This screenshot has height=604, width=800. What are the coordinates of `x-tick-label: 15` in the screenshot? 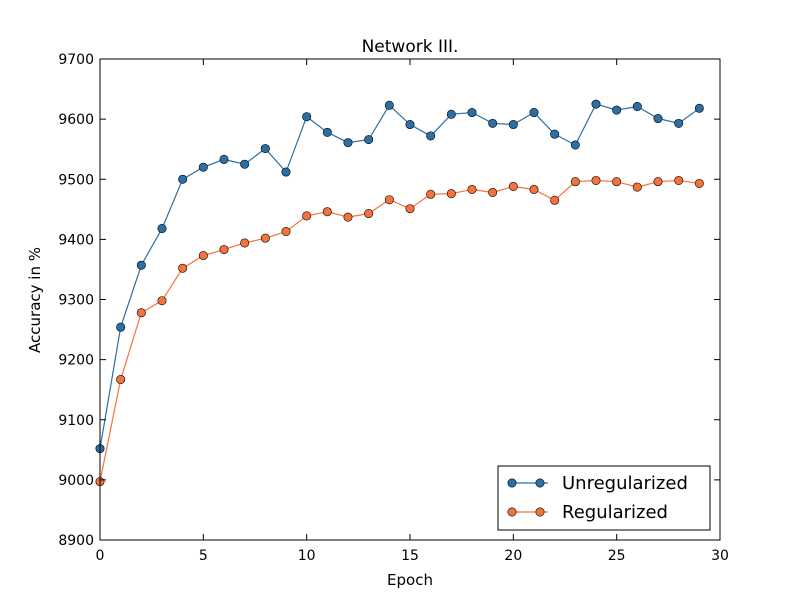 It's located at (410, 556).